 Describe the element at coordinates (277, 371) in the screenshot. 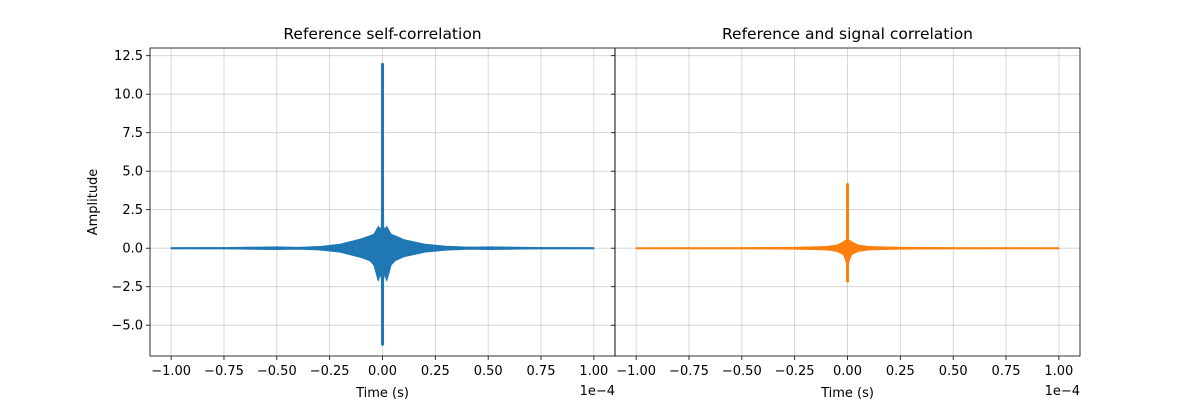

I see `left-x-tick-label: −0.50` at that location.